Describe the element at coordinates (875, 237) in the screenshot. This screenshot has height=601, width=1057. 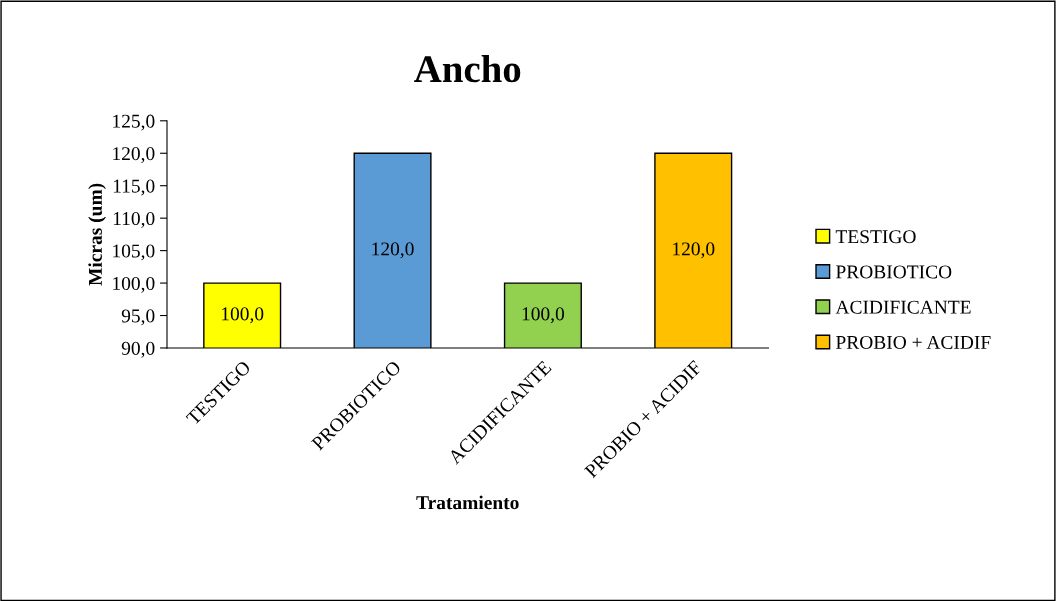
I see `legend-label: TESTIGO` at that location.